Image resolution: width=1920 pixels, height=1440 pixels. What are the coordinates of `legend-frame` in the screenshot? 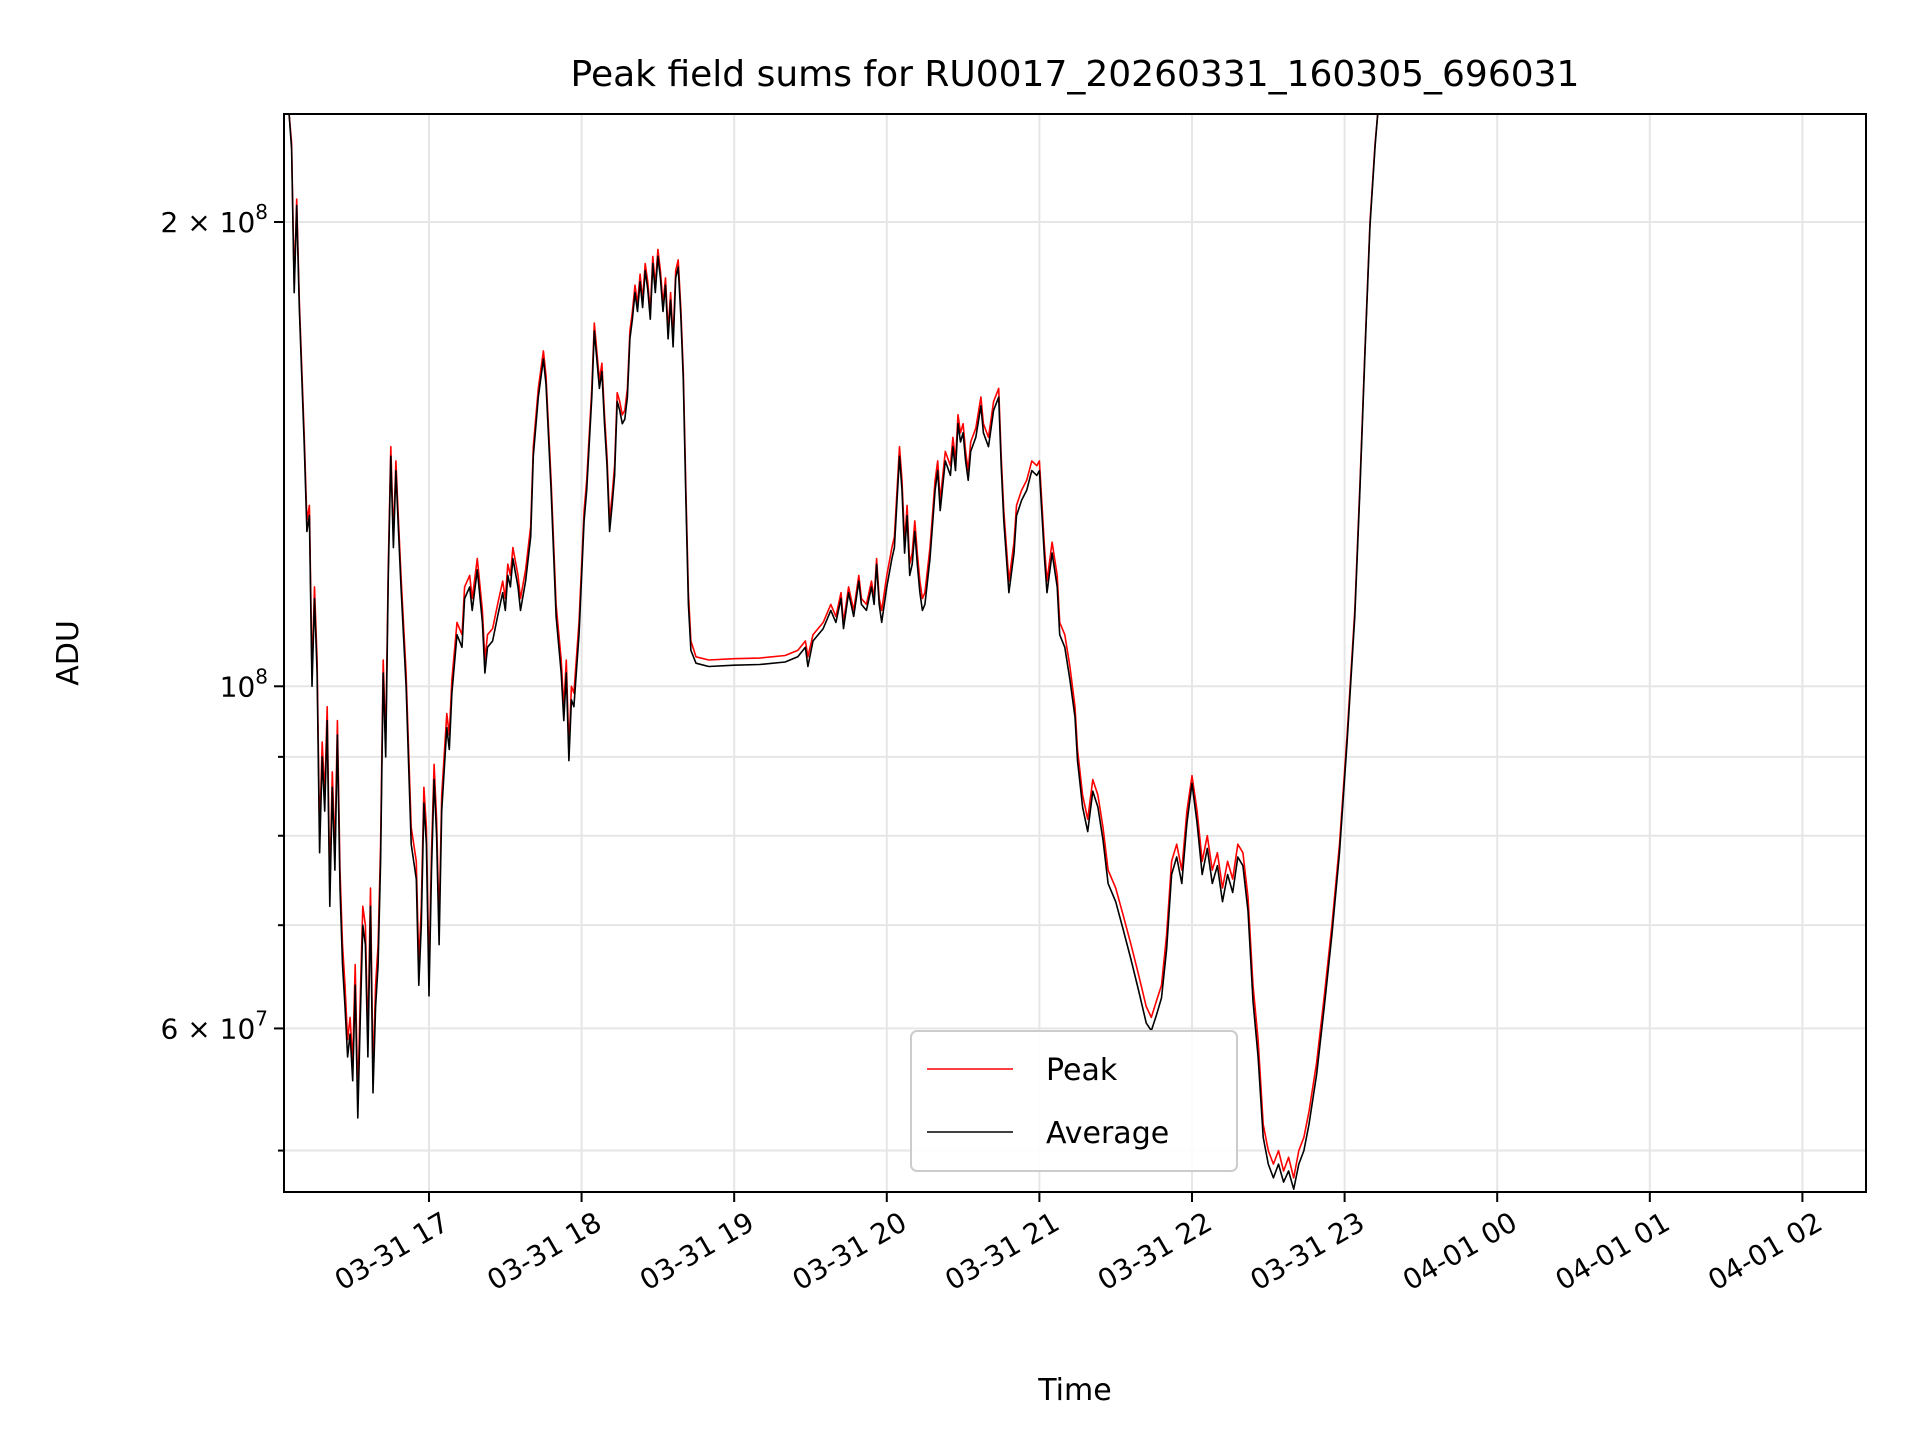 It's located at (1074, 1101).